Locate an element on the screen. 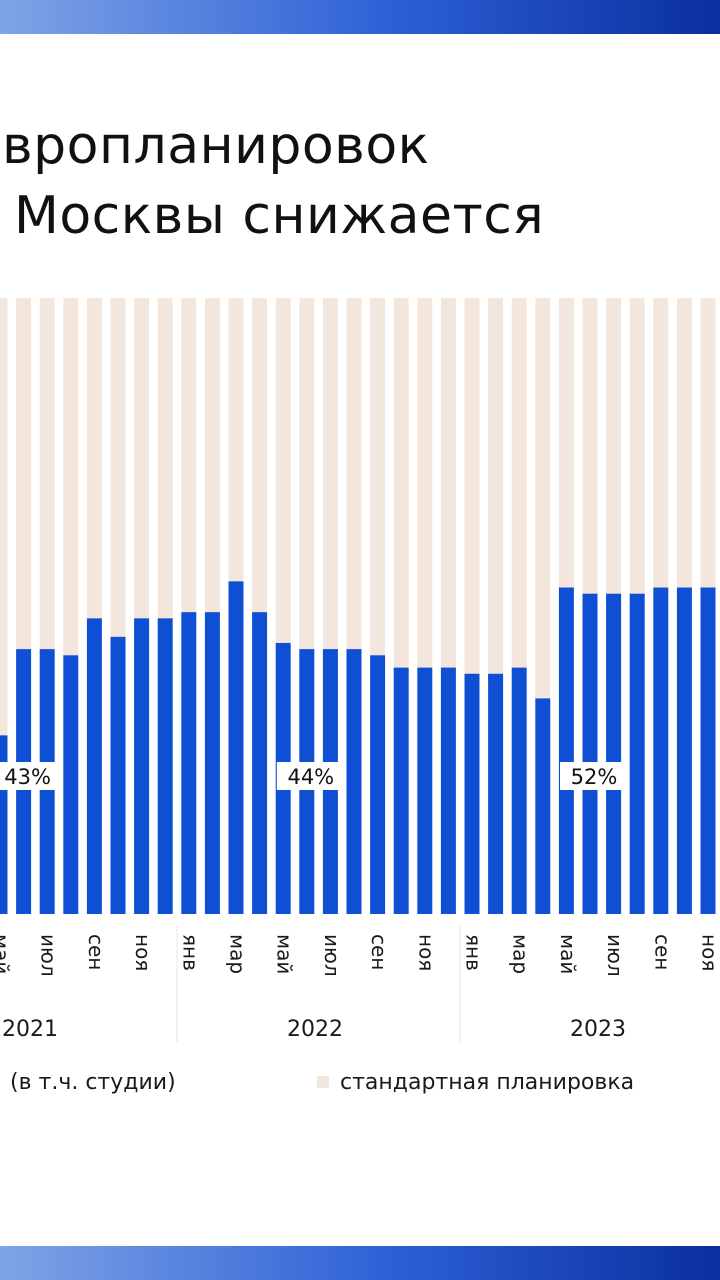 The width and height of the screenshot is (720, 1280). legend-standard-swatch is located at coordinates (323, 1082).